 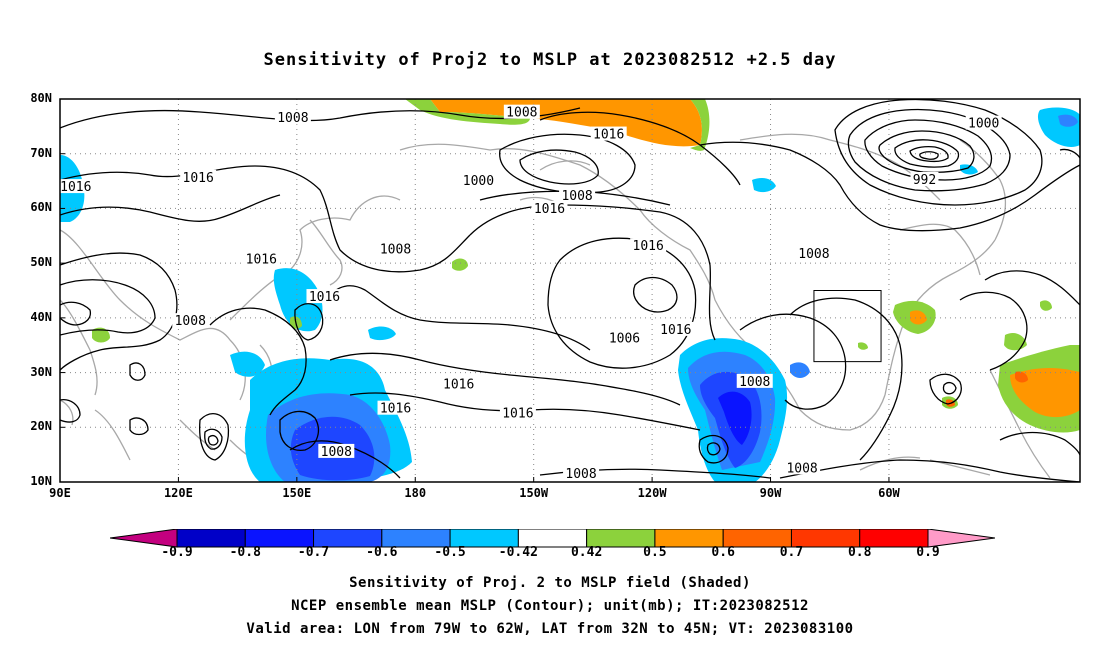 What do you see at coordinates (41, 426) in the screenshot?
I see `lat-label: 20N` at bounding box center [41, 426].